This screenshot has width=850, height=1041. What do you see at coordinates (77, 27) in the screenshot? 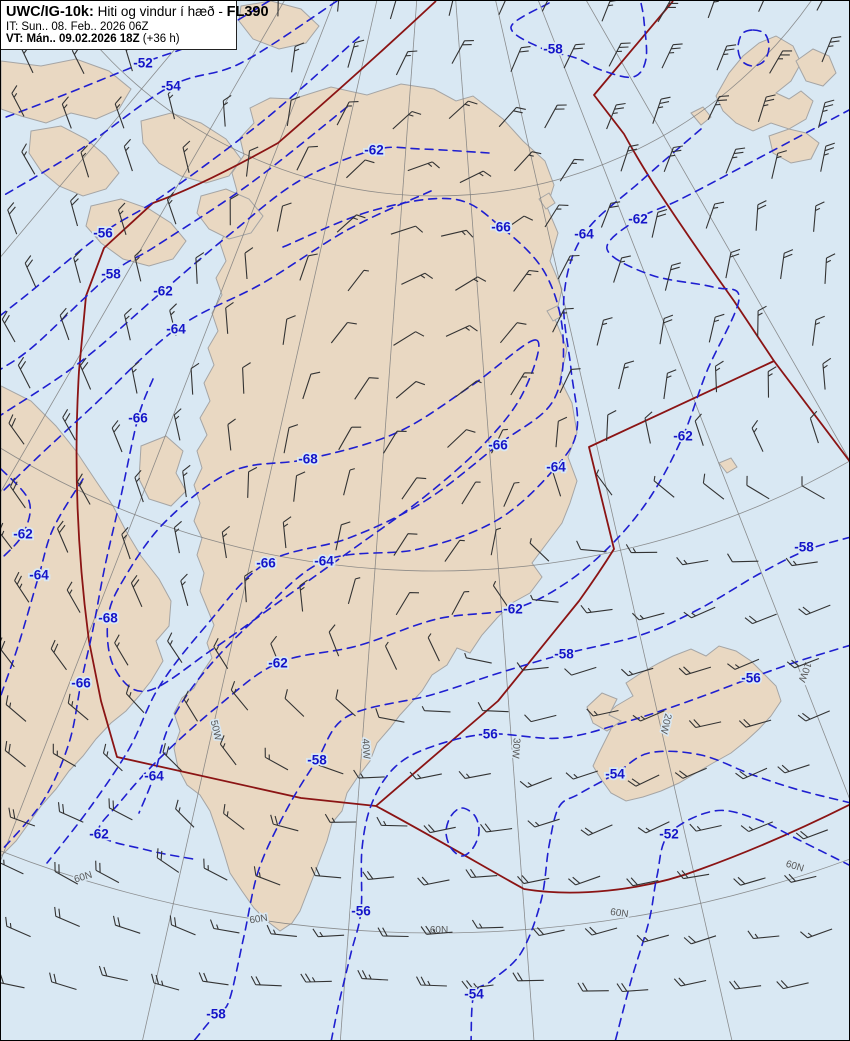
I see `issue-time: IT: Sun.. 08. Feb.. 2026 06Z` at bounding box center [77, 27].